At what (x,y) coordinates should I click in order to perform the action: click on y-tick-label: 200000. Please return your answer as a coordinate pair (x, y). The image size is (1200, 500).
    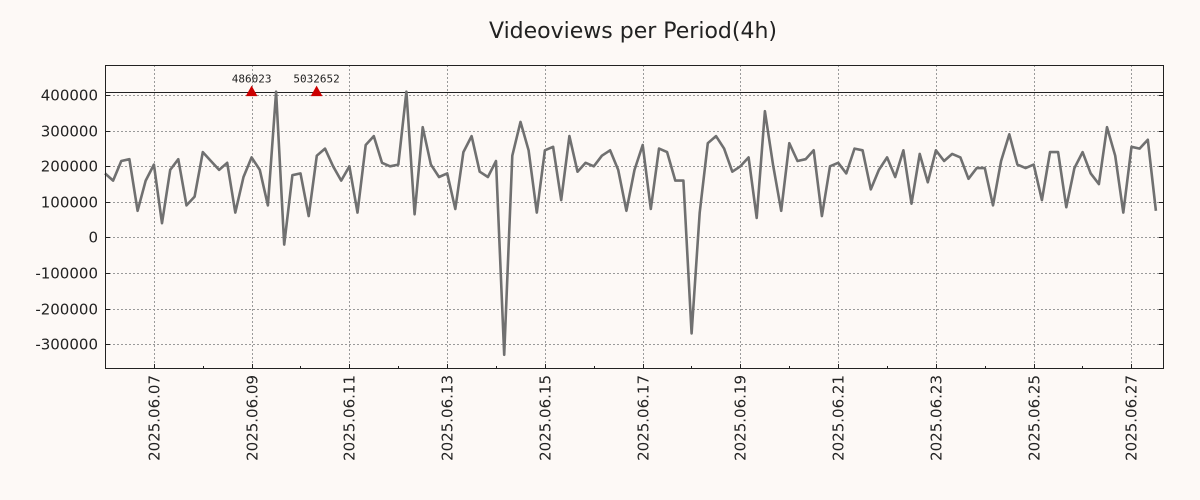
    Looking at the image, I should click on (69, 167).